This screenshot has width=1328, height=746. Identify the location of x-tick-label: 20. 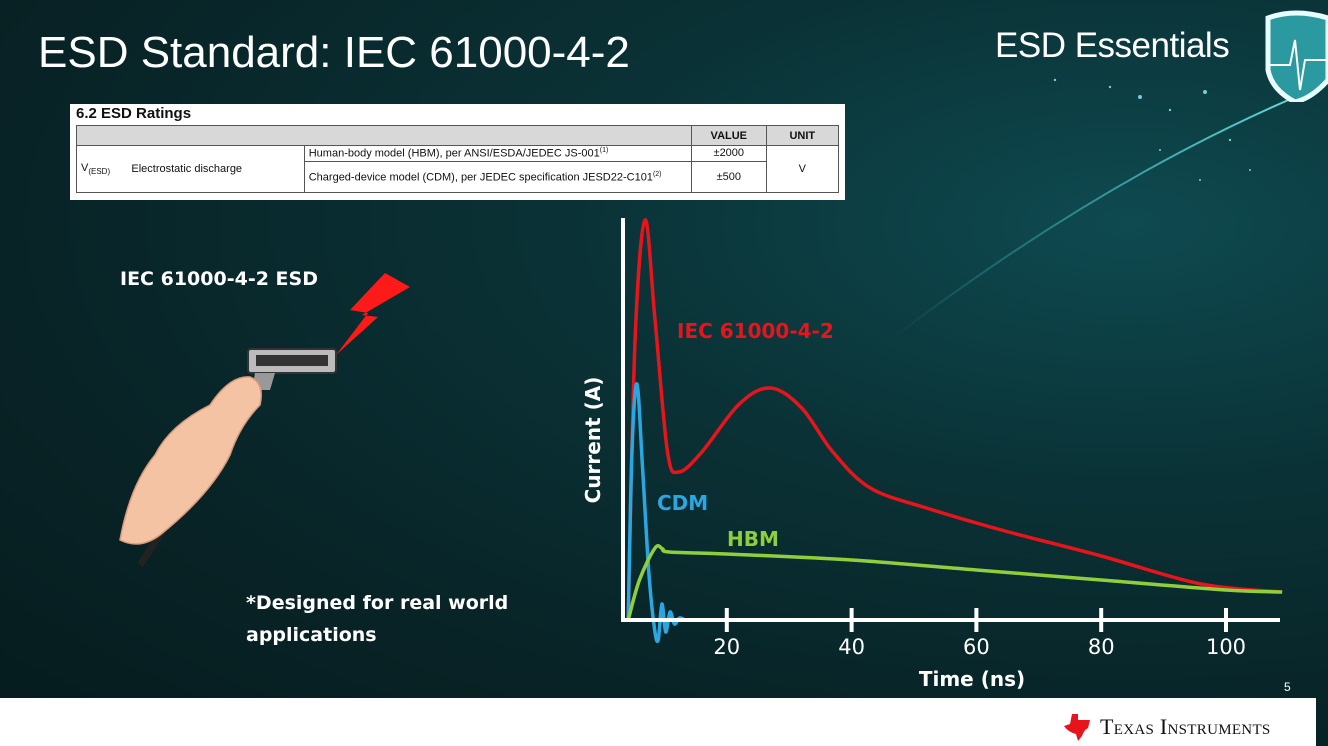
(726, 647).